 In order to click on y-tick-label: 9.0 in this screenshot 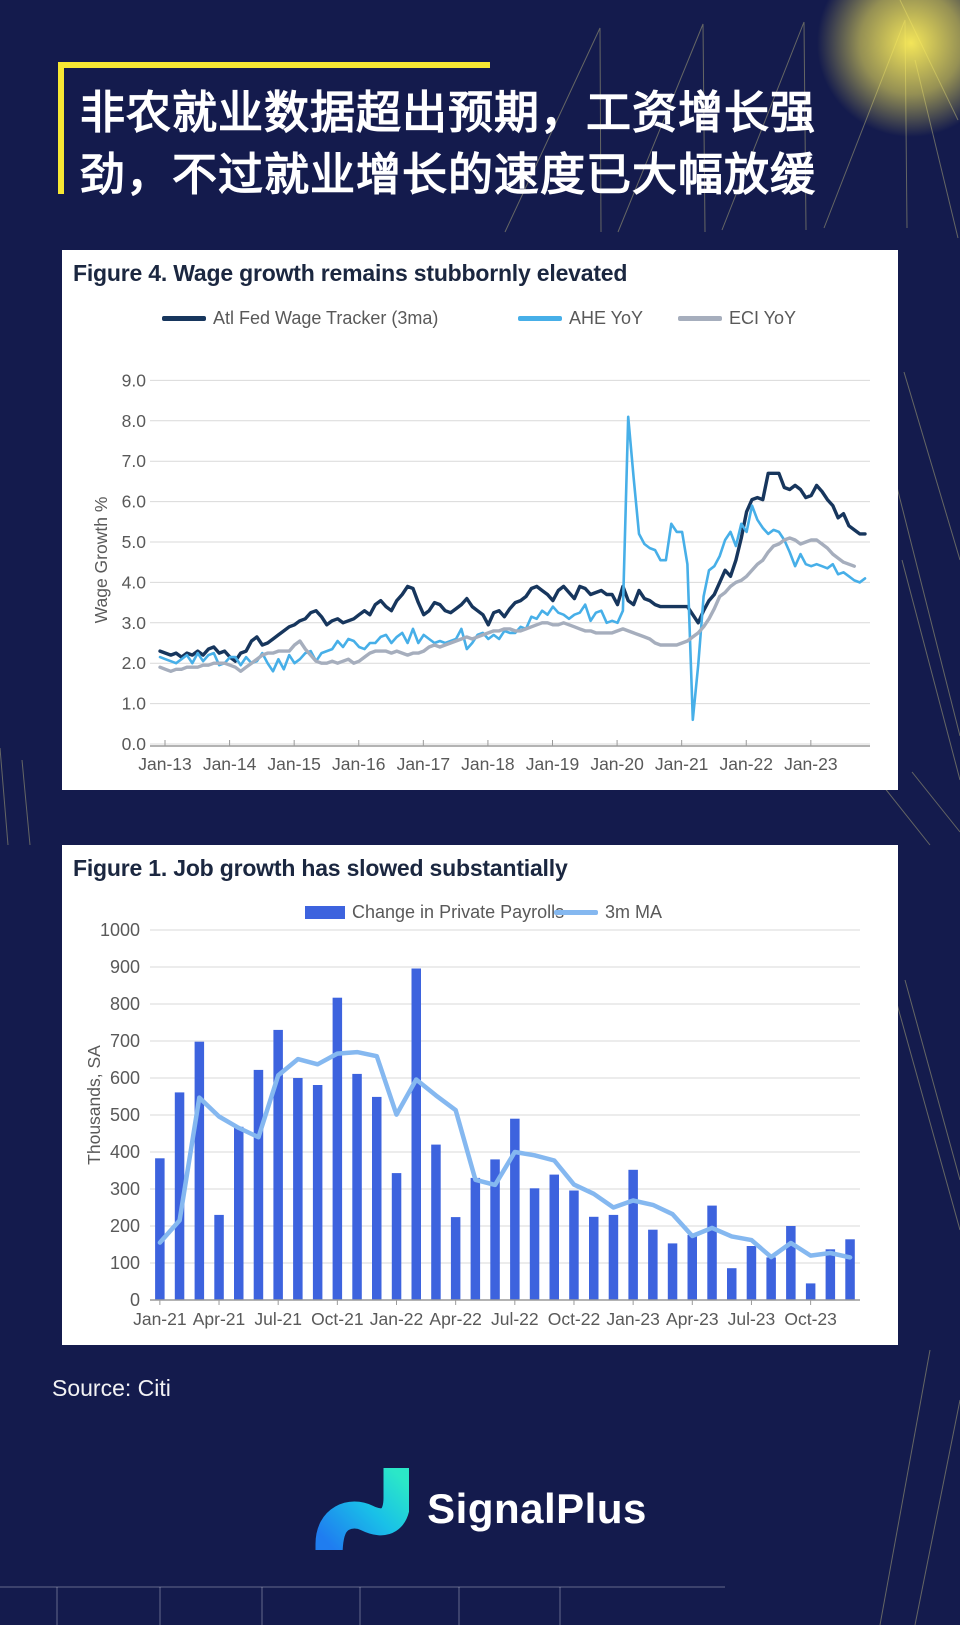, I will do `click(134, 380)`.